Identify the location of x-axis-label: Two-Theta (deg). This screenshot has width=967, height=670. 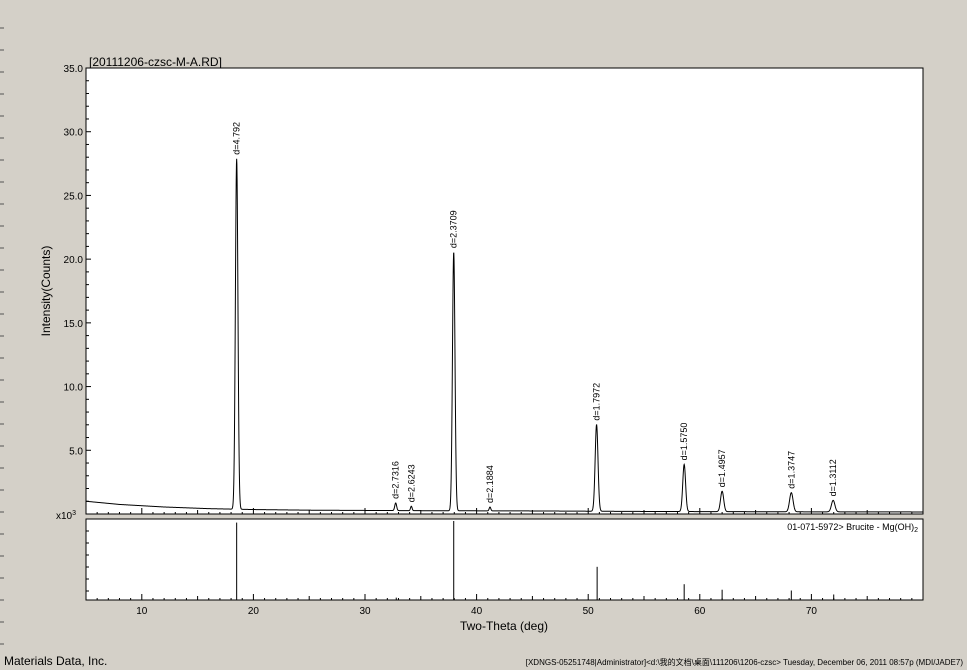
(504, 626).